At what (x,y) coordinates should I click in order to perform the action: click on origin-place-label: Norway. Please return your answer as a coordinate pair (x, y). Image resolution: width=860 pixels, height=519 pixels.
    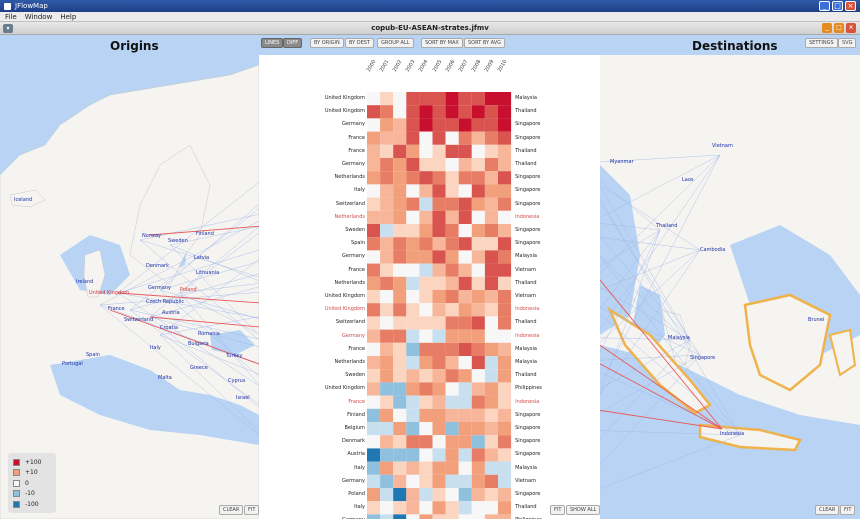
    Looking at the image, I should click on (151, 236).